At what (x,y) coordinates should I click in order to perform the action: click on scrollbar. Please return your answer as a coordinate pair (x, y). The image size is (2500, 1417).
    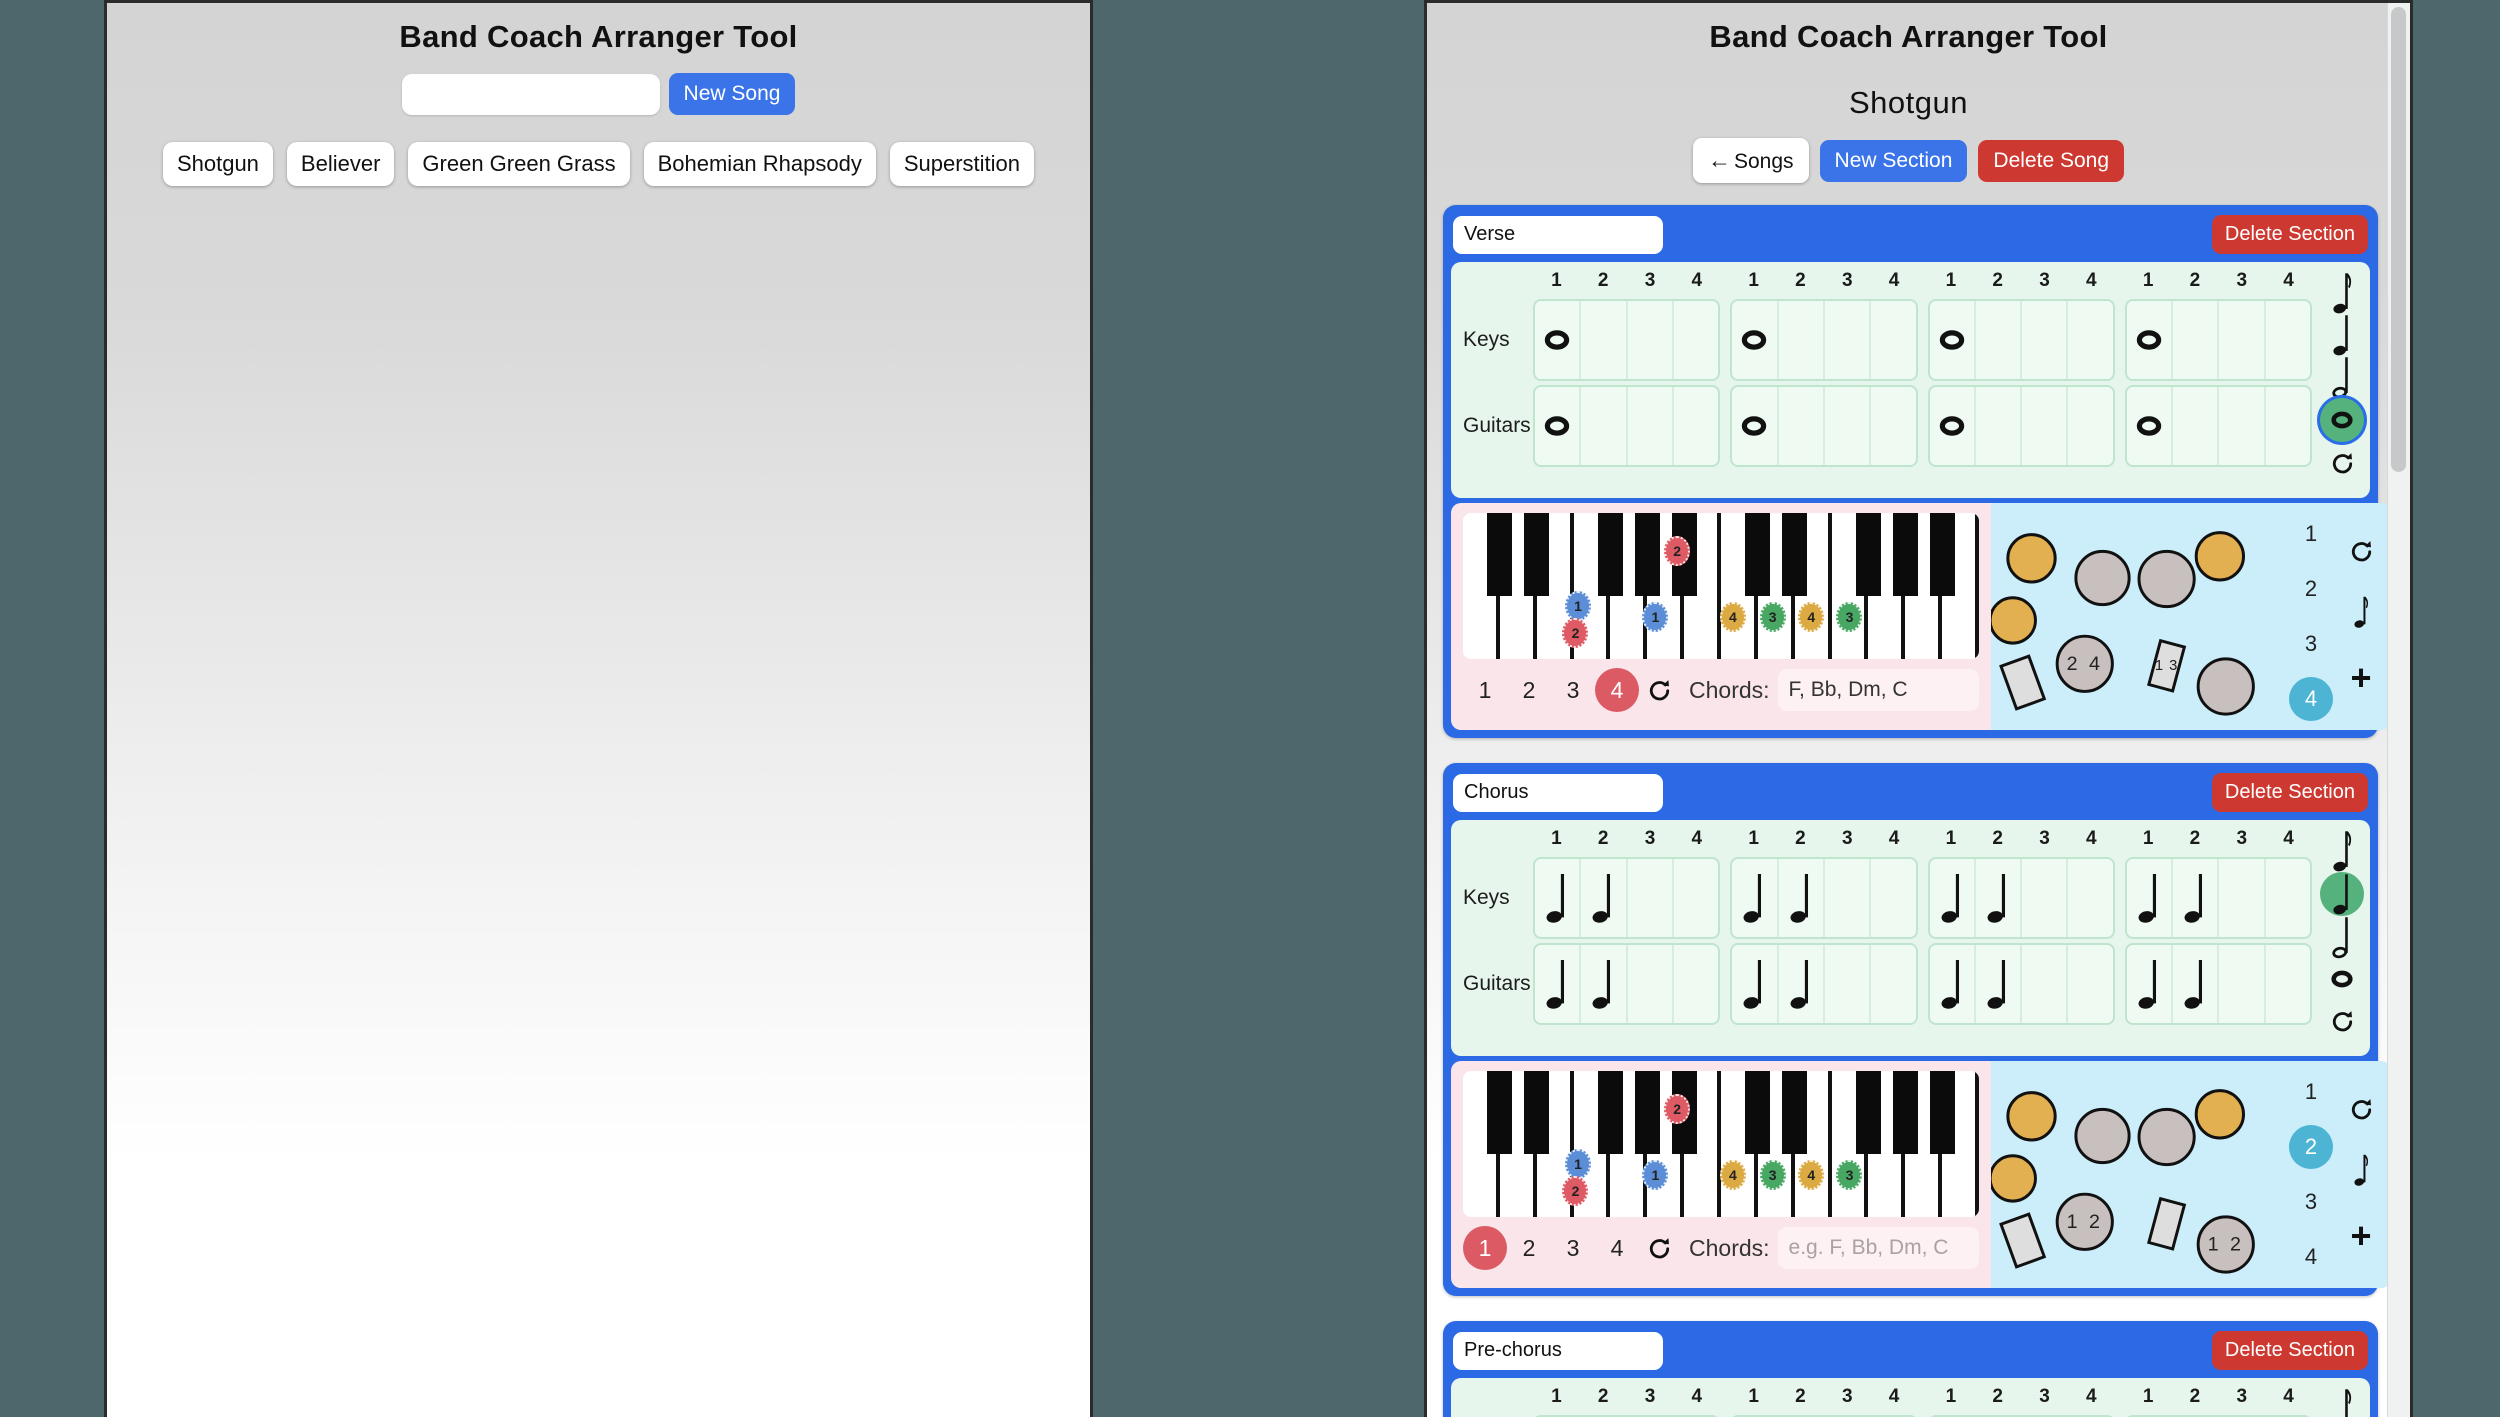
    Looking at the image, I should click on (2398, 710).